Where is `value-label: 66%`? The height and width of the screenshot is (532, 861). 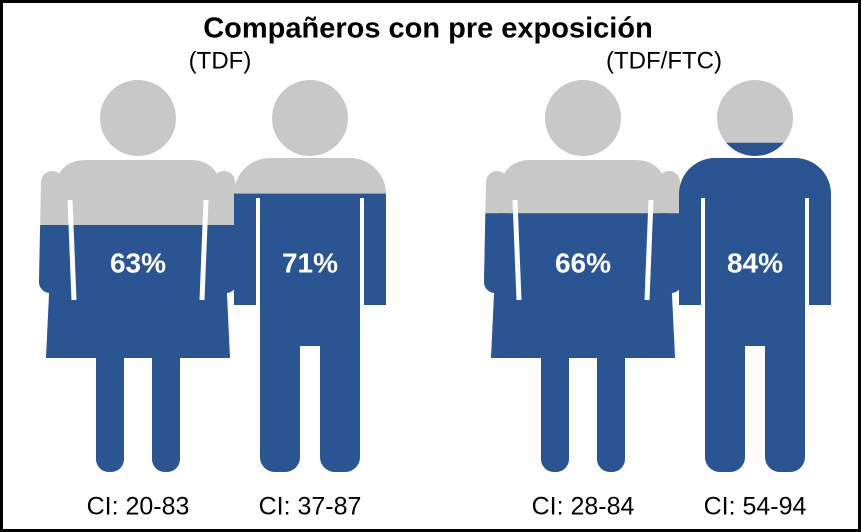 value-label: 66% is located at coordinates (583, 262).